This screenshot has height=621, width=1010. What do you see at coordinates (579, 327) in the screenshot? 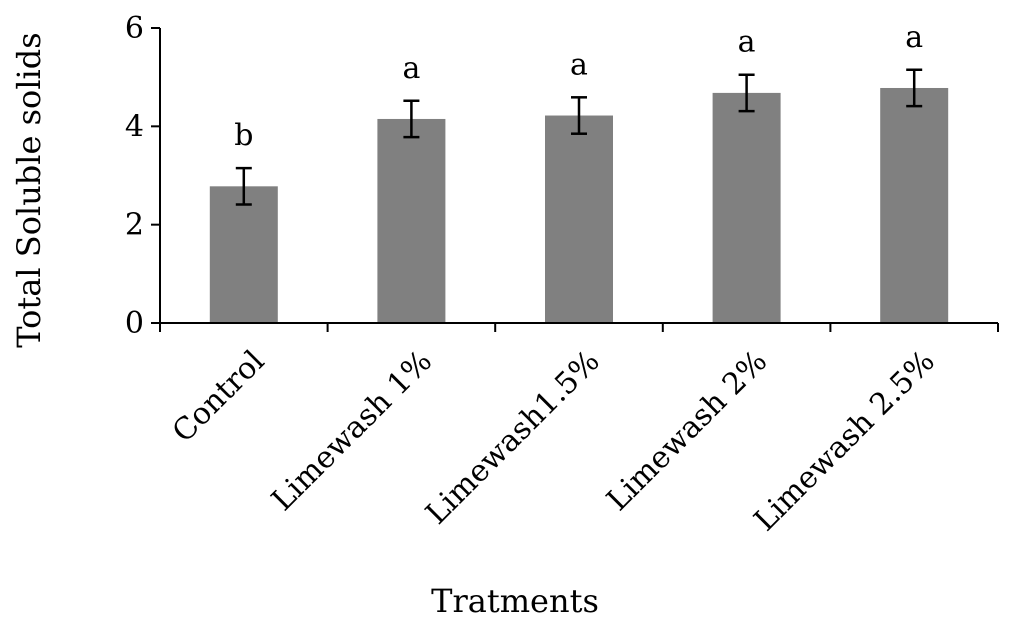
I see `x-axis-ticks` at bounding box center [579, 327].